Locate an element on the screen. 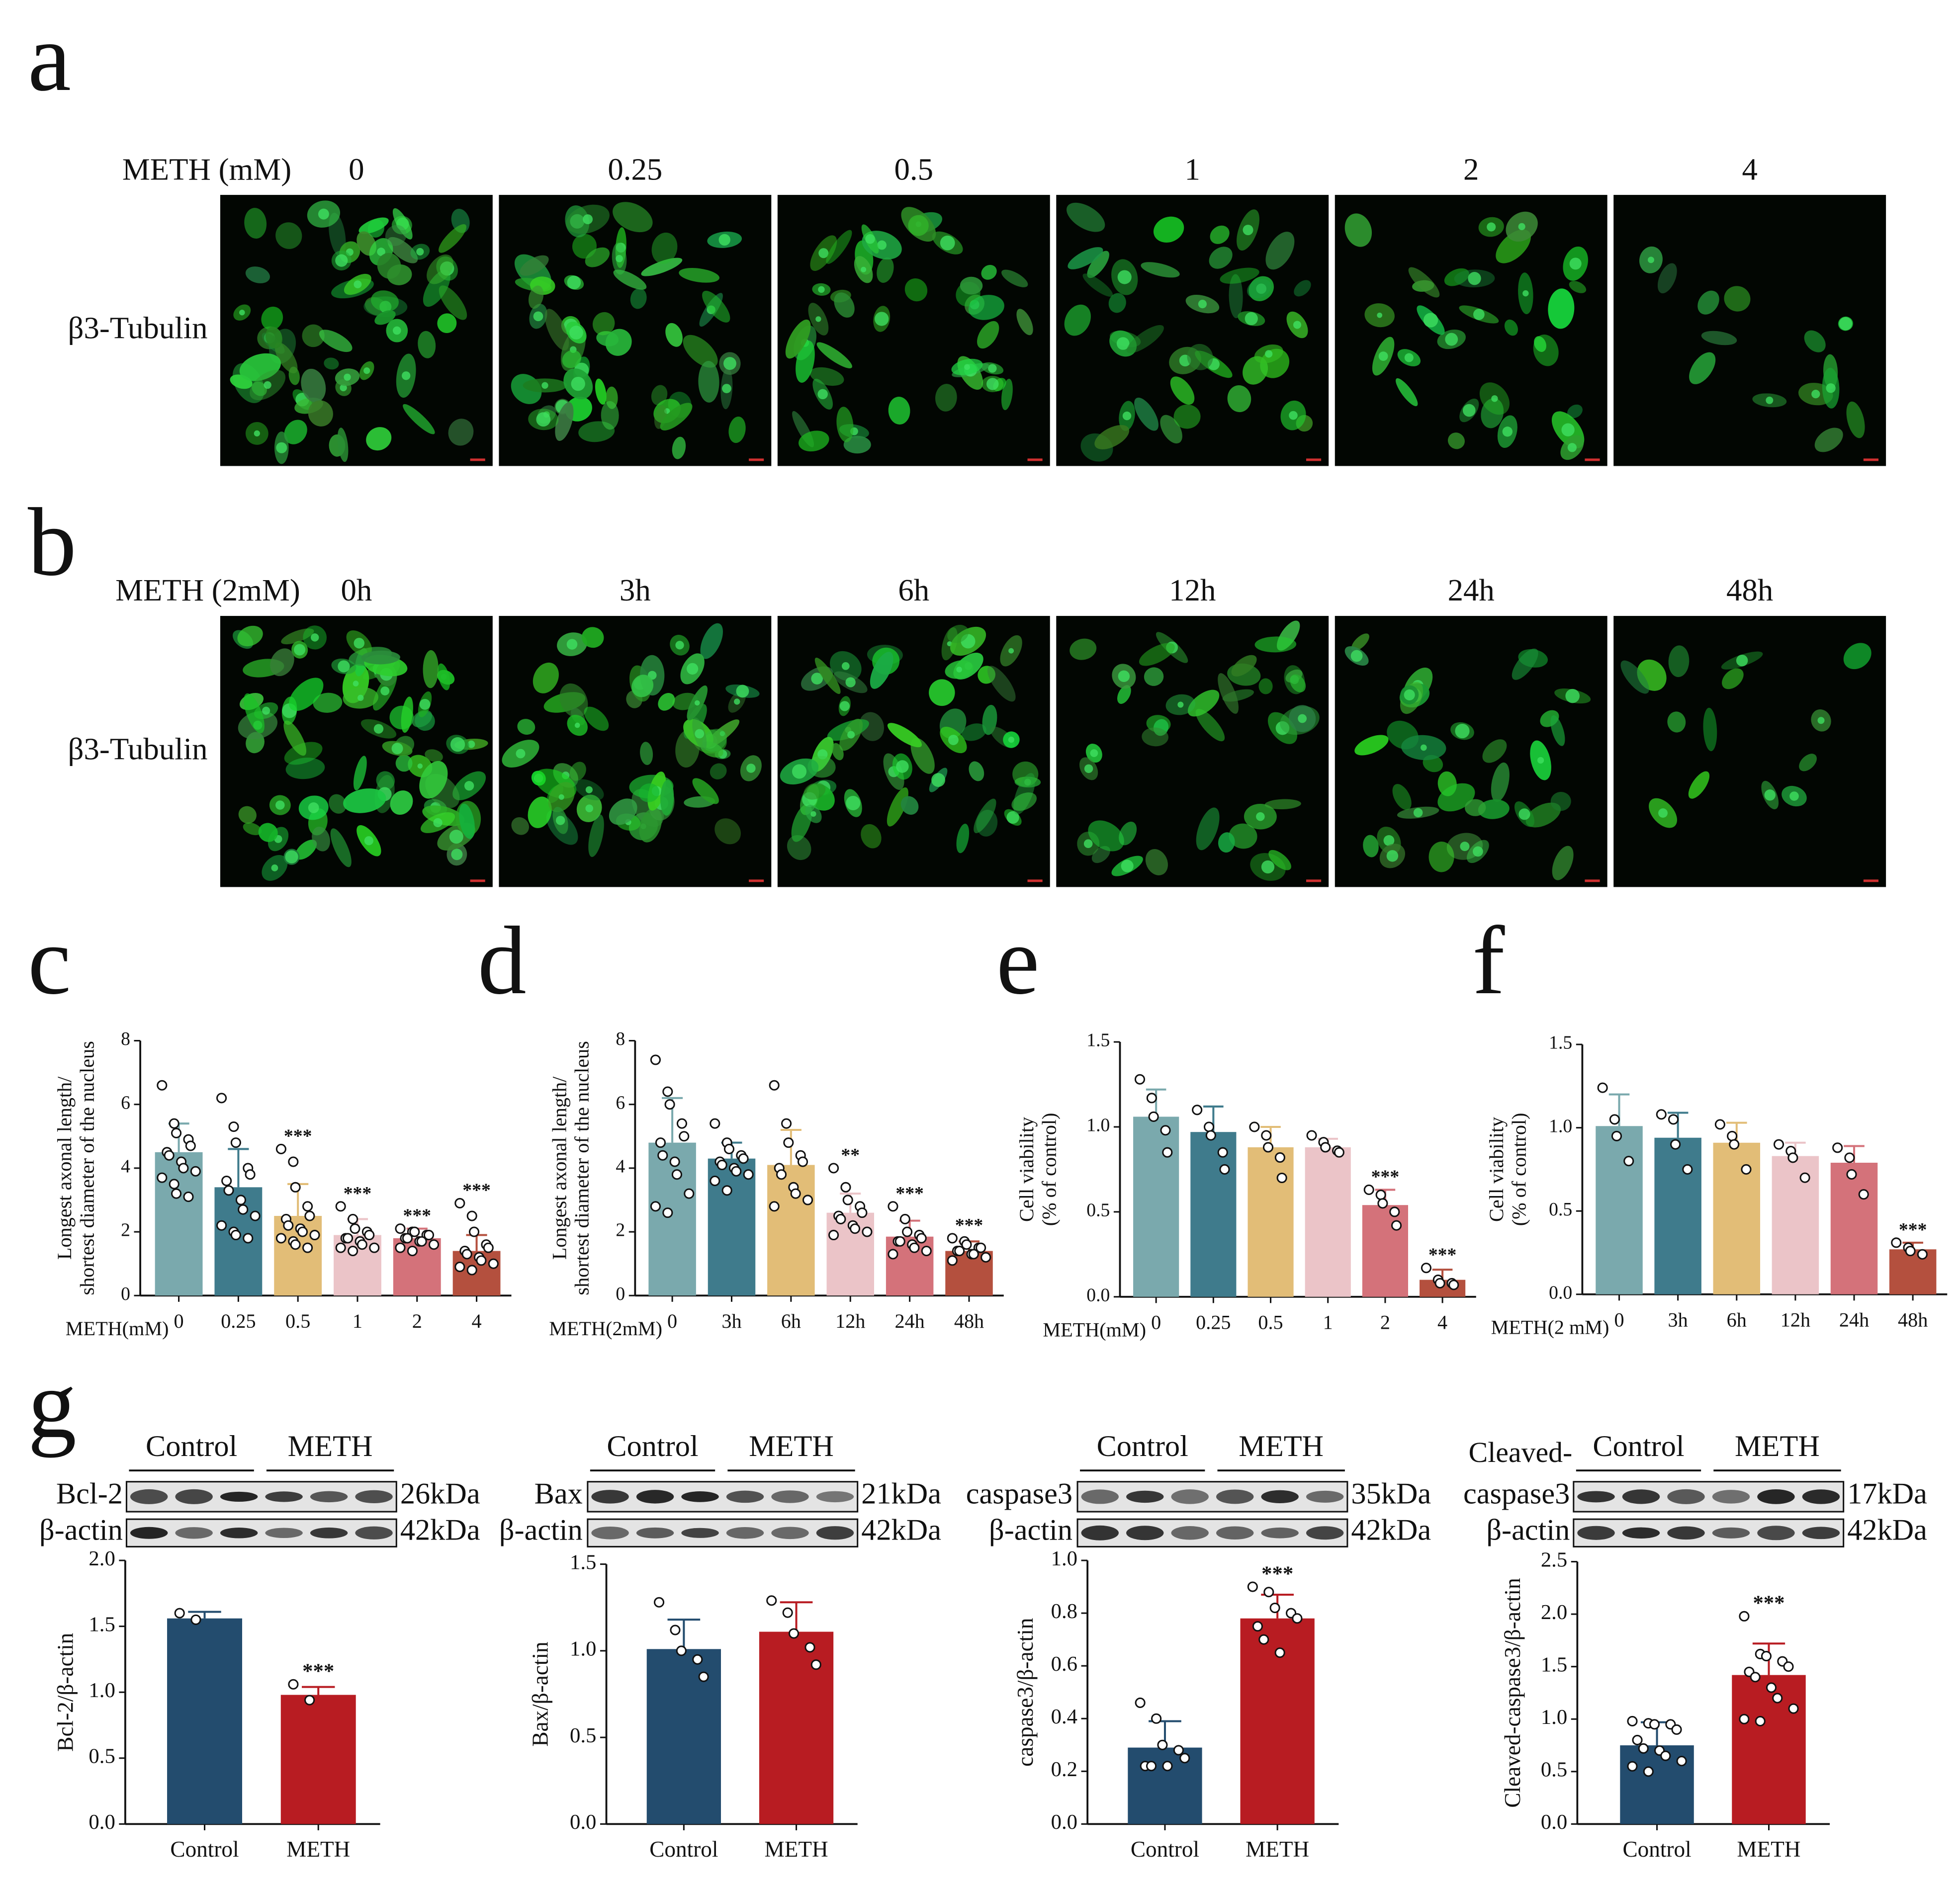 This screenshot has width=1960, height=1884. y-tick-label: 0.0 is located at coordinates (1098, 1295).